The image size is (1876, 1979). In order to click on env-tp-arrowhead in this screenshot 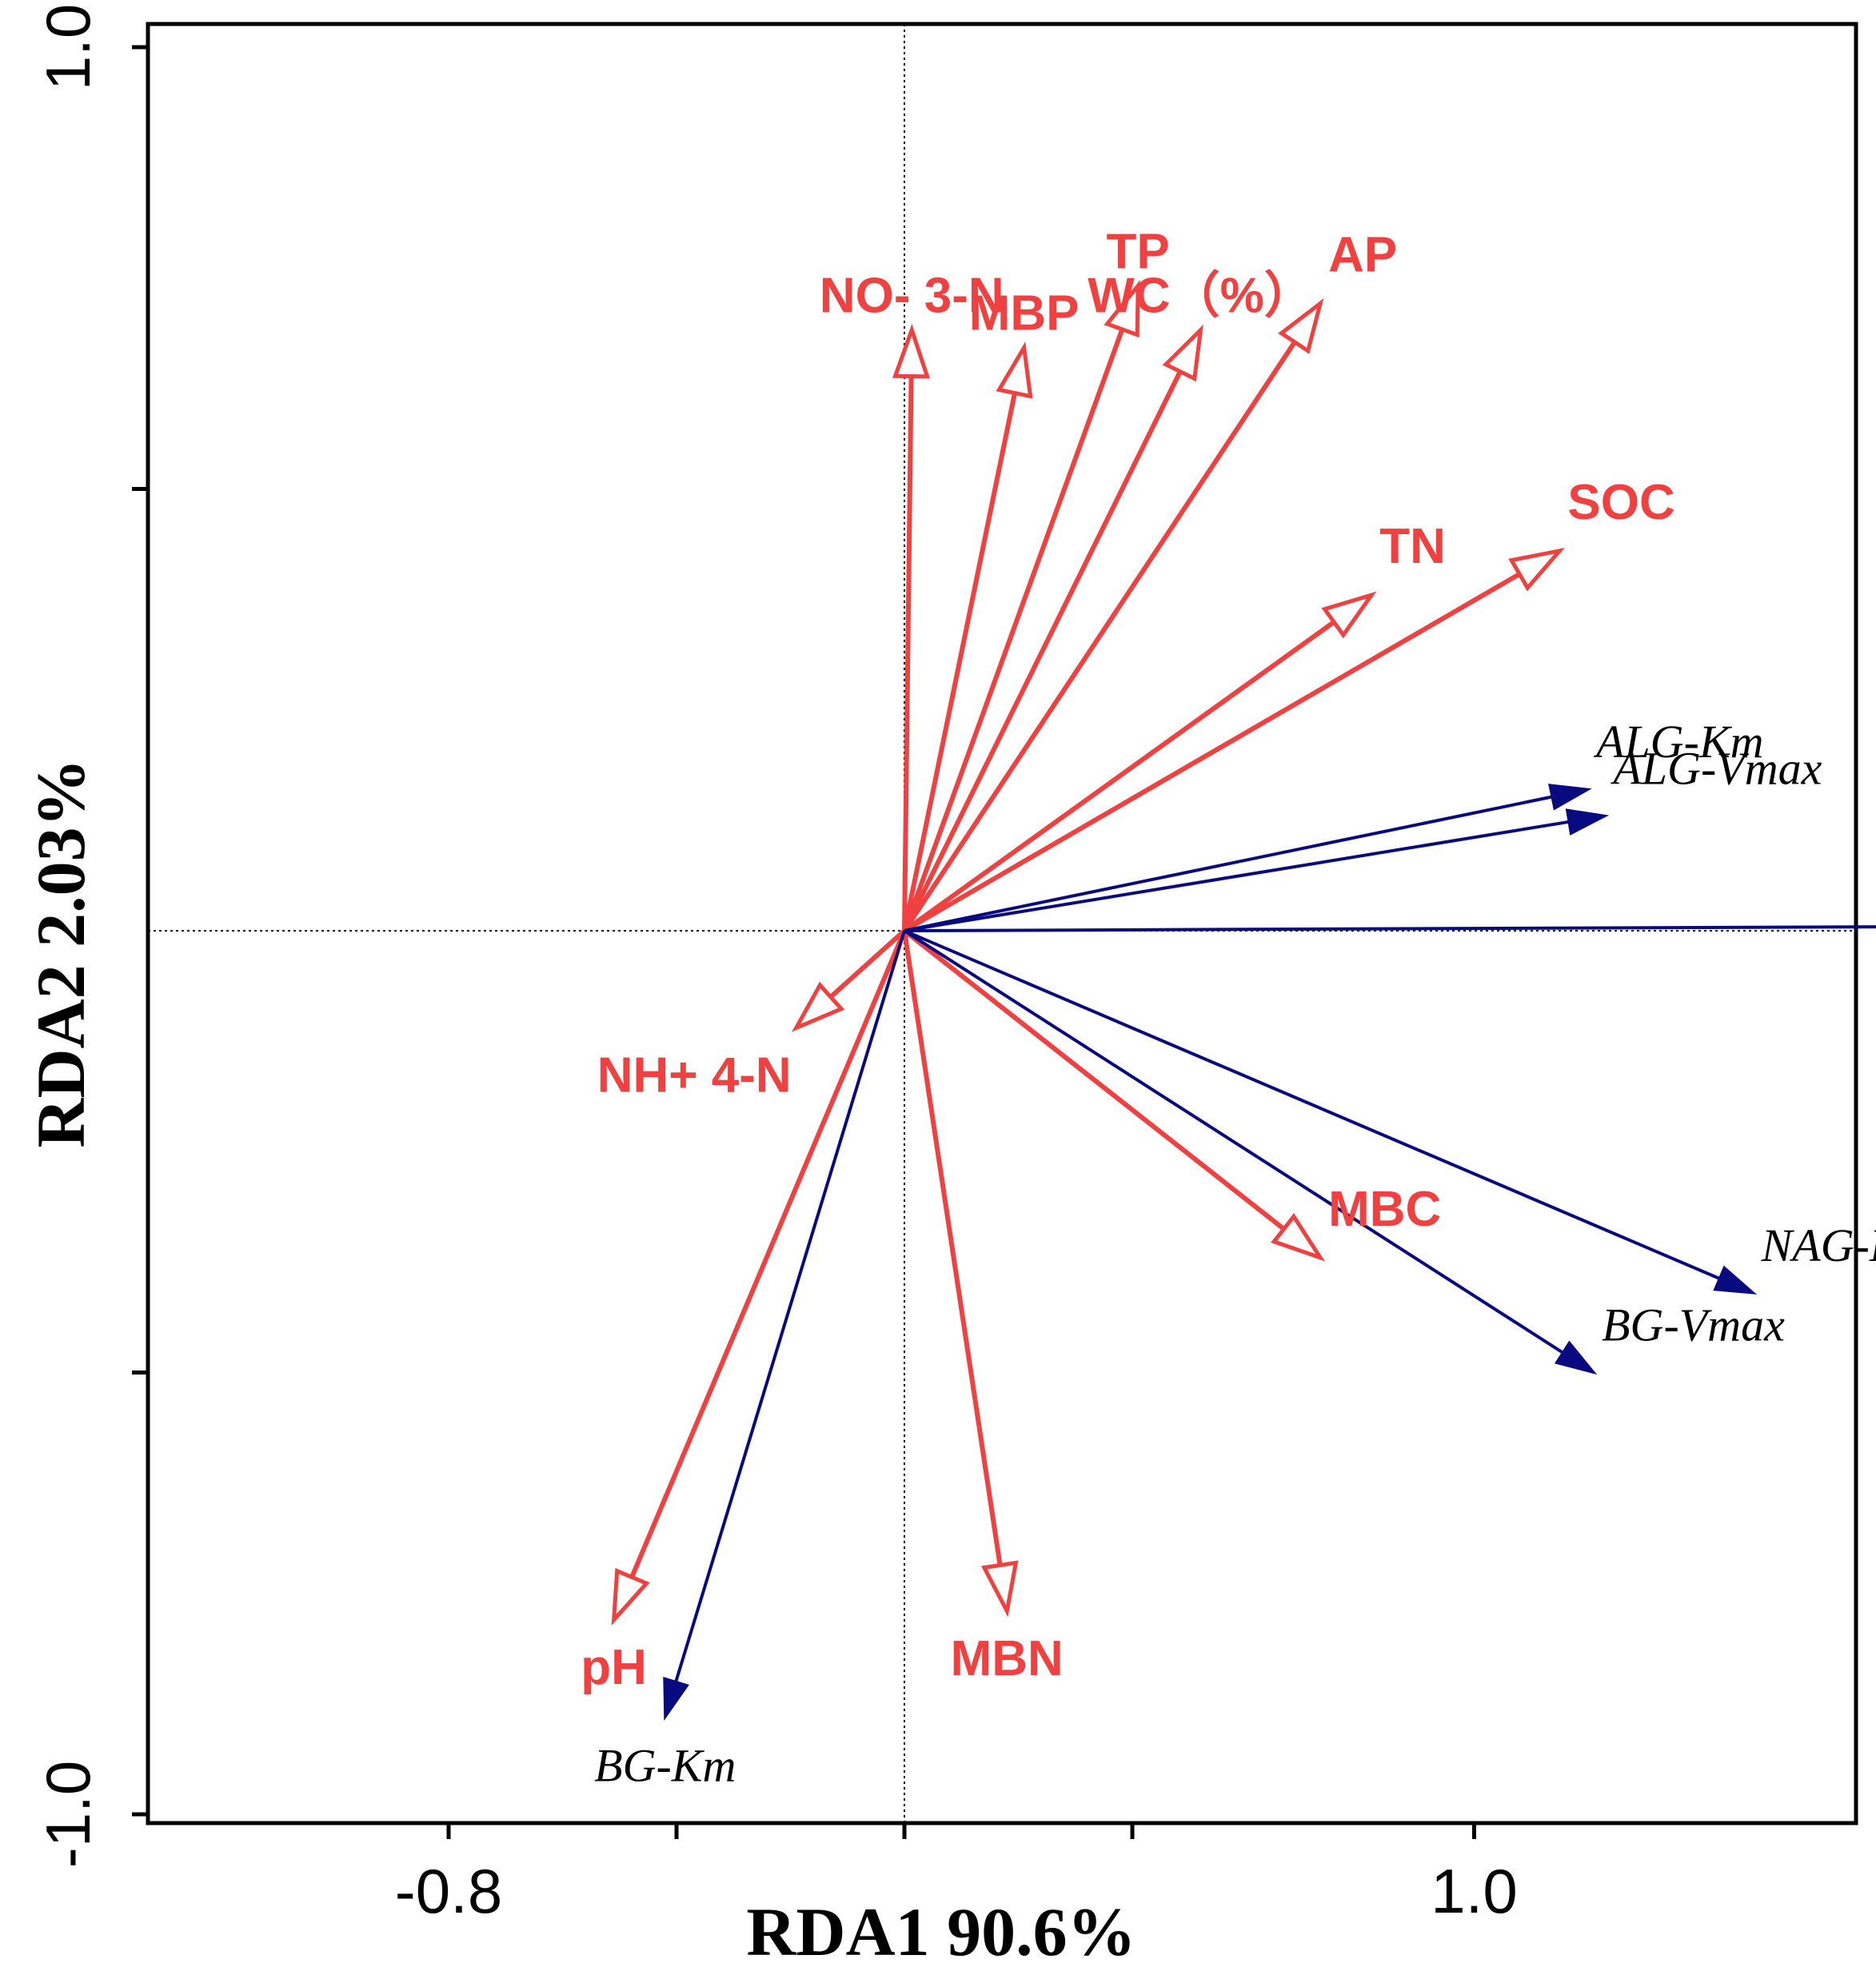, I will do `click(1122, 309)`.